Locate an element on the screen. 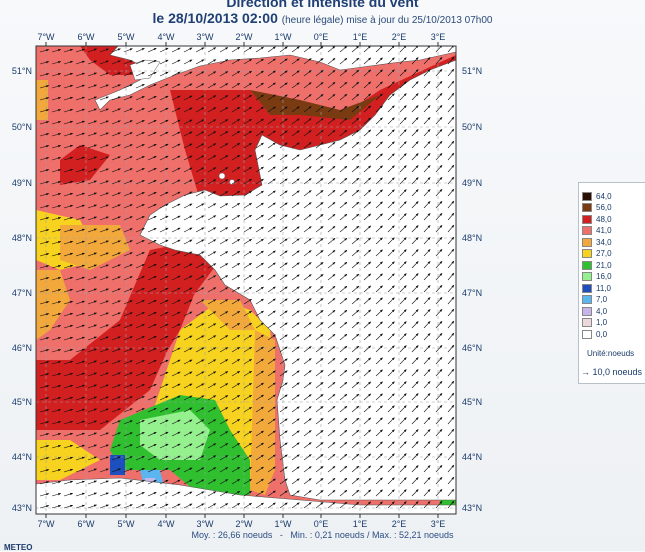  lon-label-top: 1°W is located at coordinates (283, 37).